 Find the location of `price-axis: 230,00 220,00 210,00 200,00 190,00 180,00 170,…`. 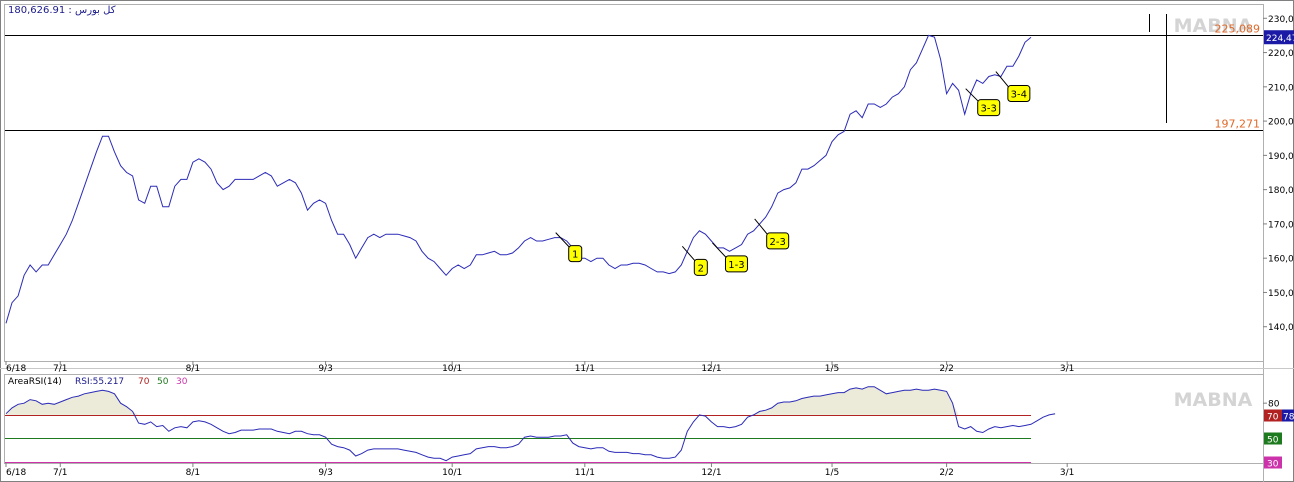

price-axis: 230,00 220,00 210,00 200,00 190,00 180,00 170,… is located at coordinates (1278, 174).